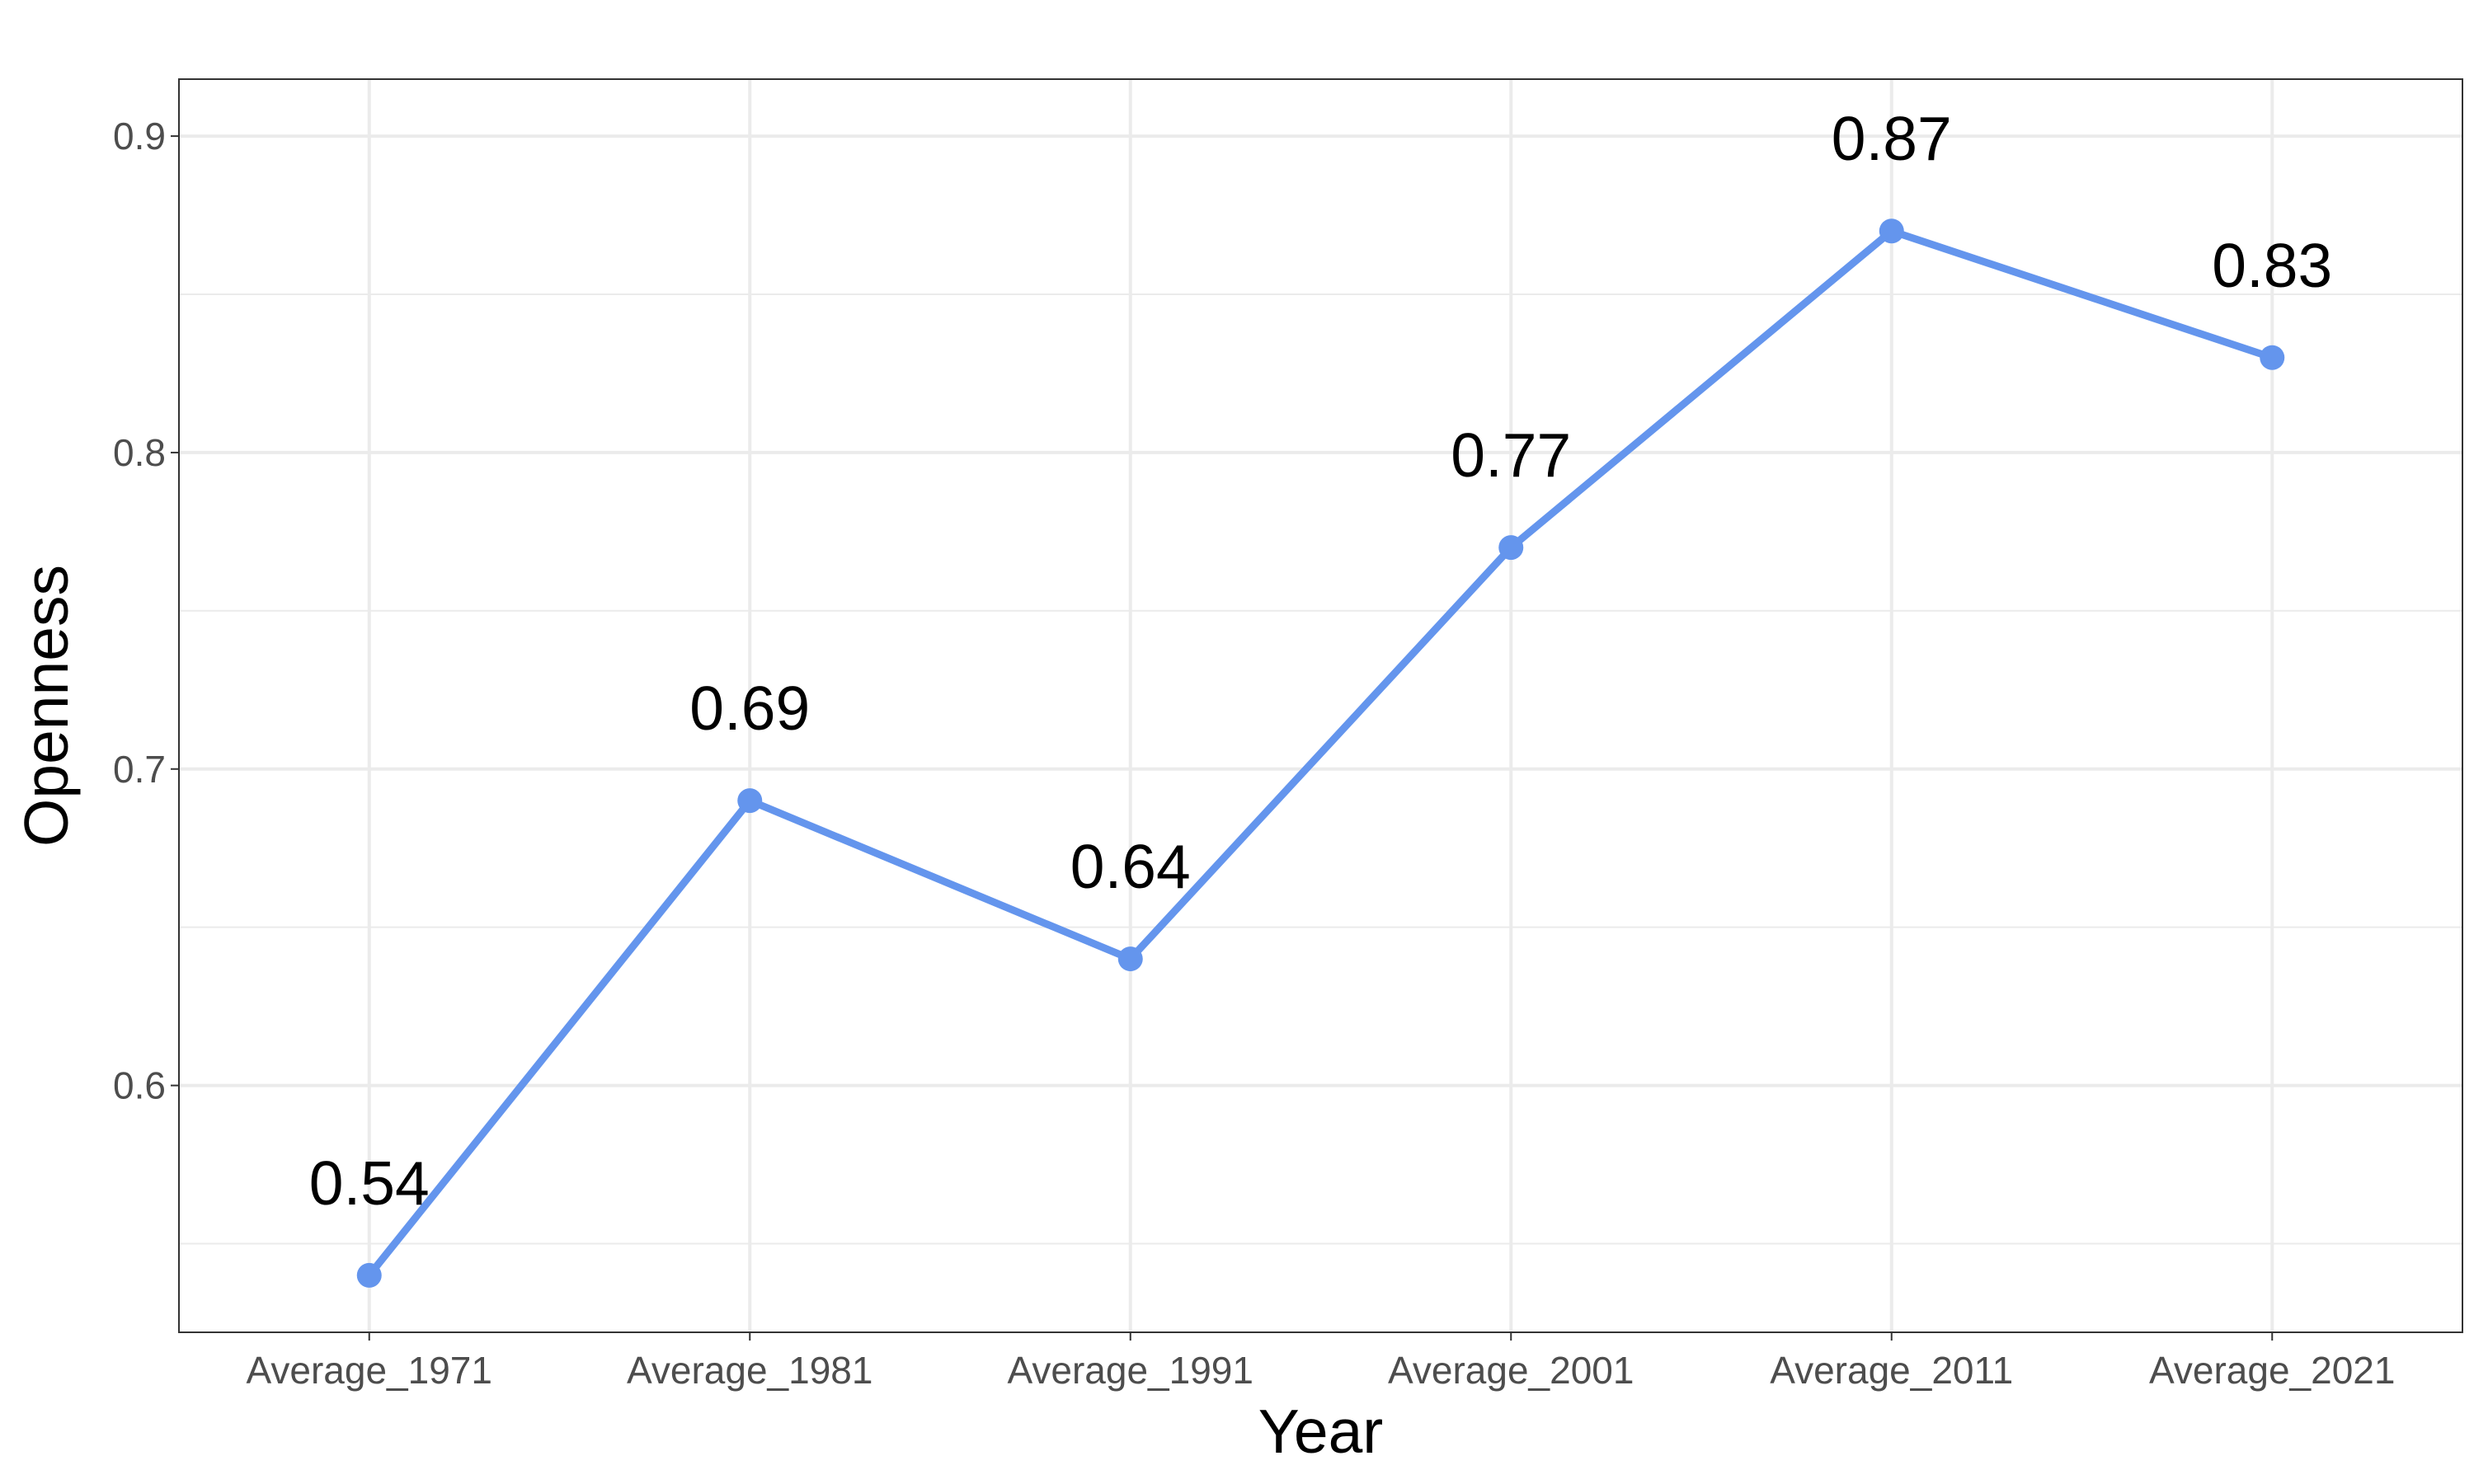 This screenshot has width=2474, height=1484. What do you see at coordinates (1130, 866) in the screenshot?
I see `data-label: 0.64` at bounding box center [1130, 866].